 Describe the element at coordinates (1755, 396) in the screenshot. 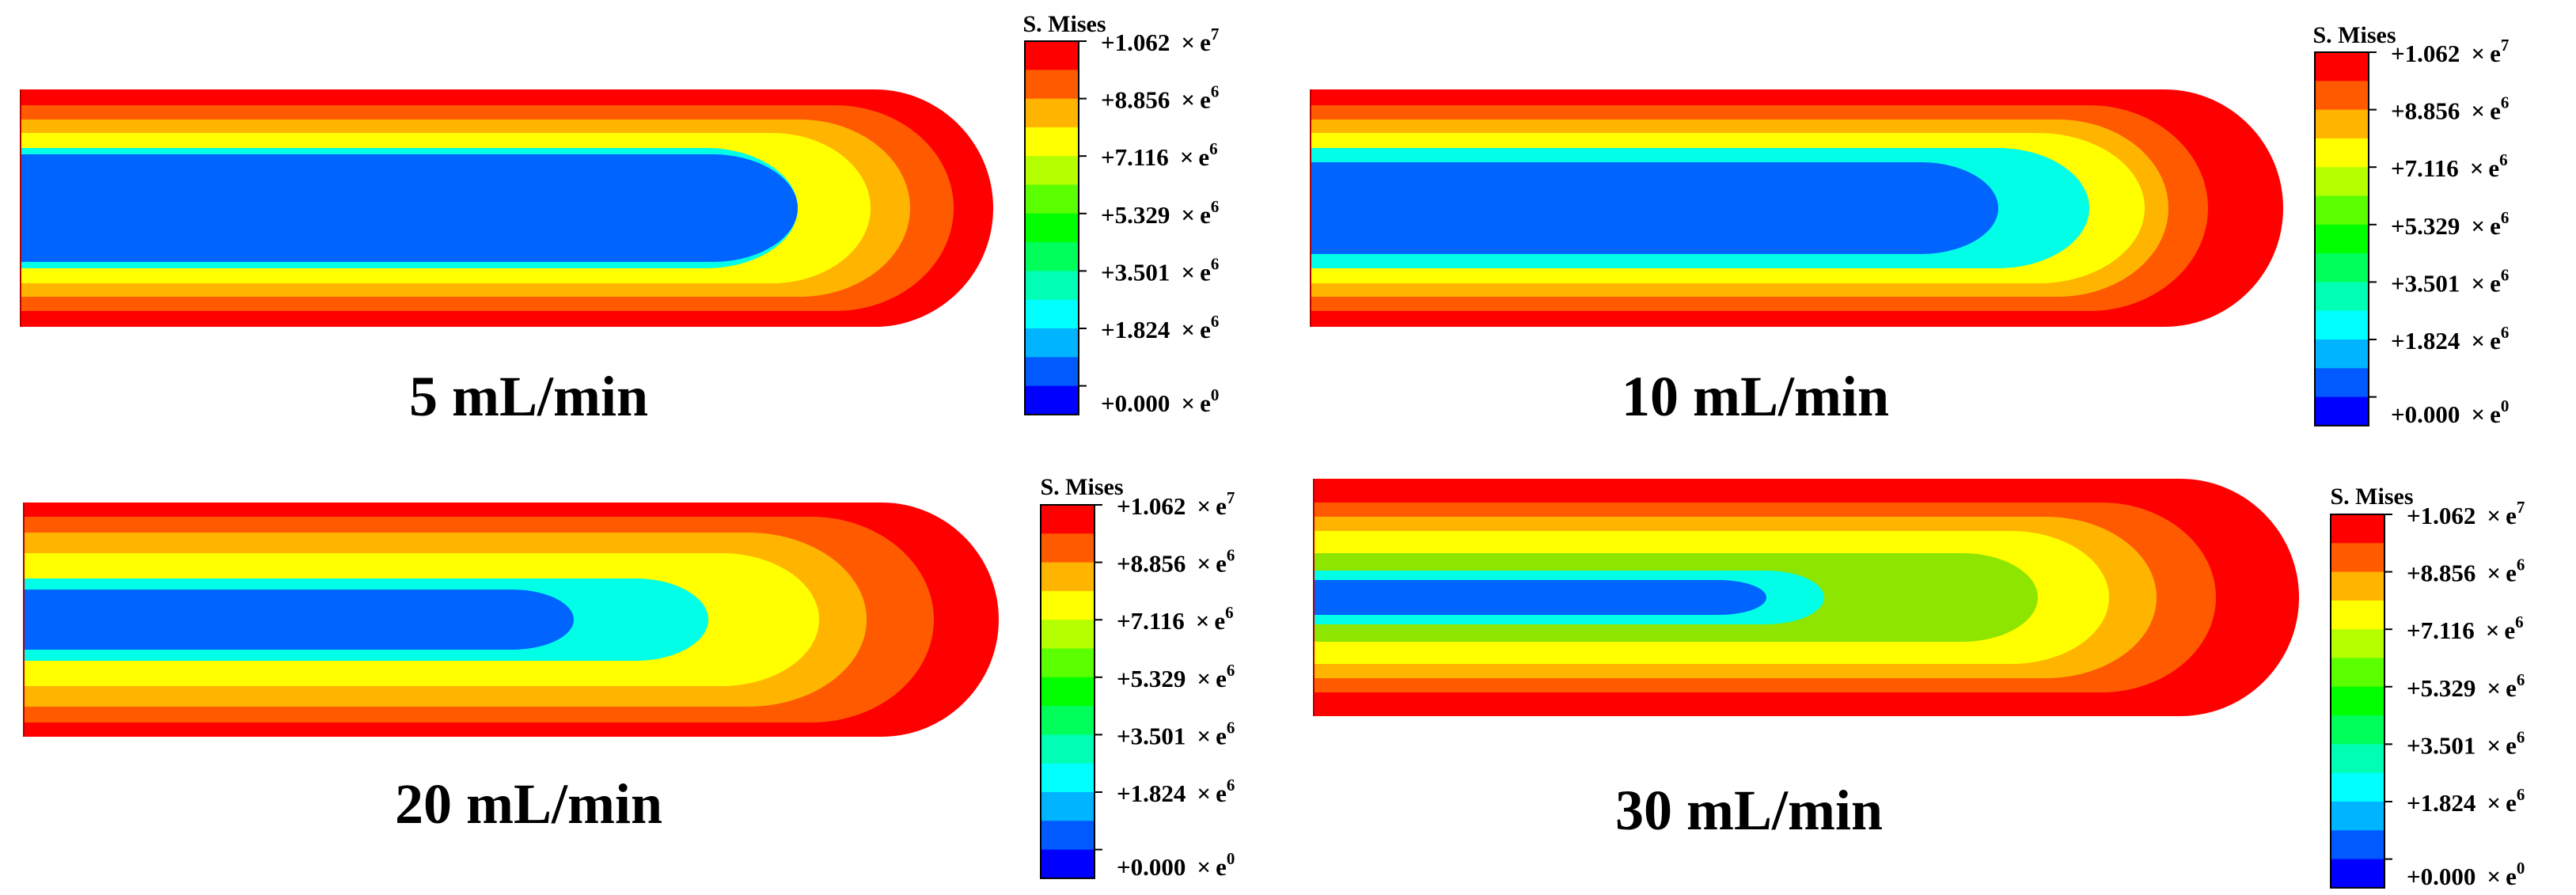

I see `panel-caption: 10 mL/min` at that location.